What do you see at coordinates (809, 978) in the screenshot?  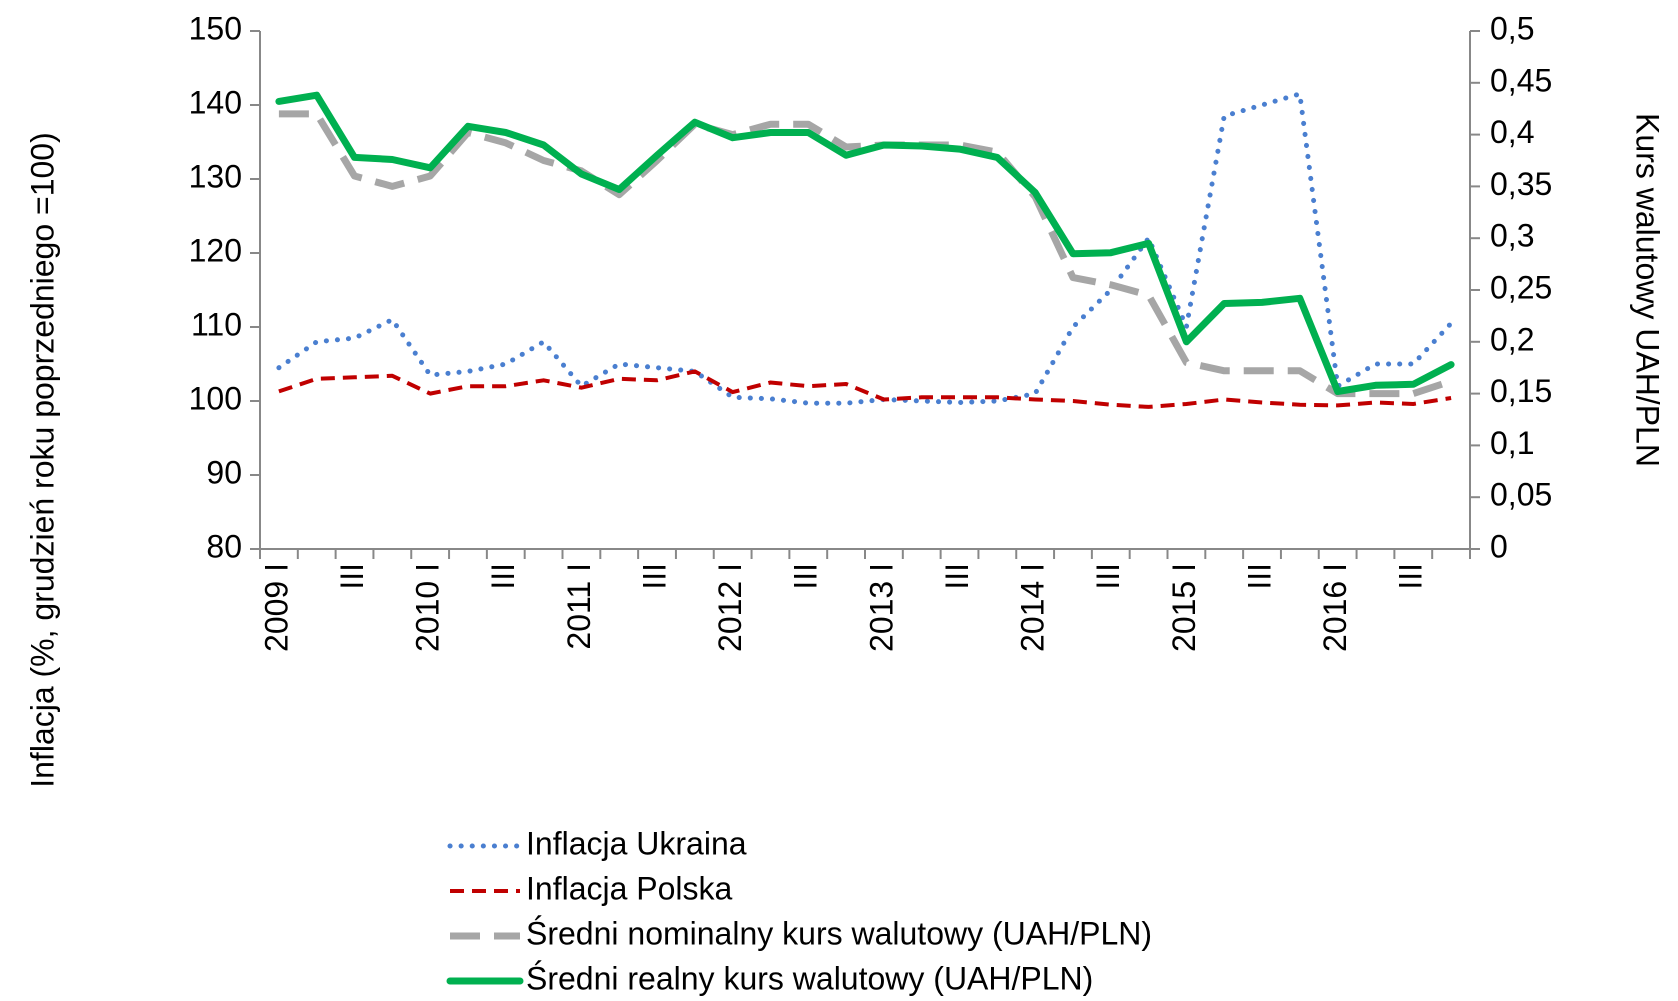 I see `legend-label: Średni realny kurs walutowy (UAH/PLN)` at bounding box center [809, 978].